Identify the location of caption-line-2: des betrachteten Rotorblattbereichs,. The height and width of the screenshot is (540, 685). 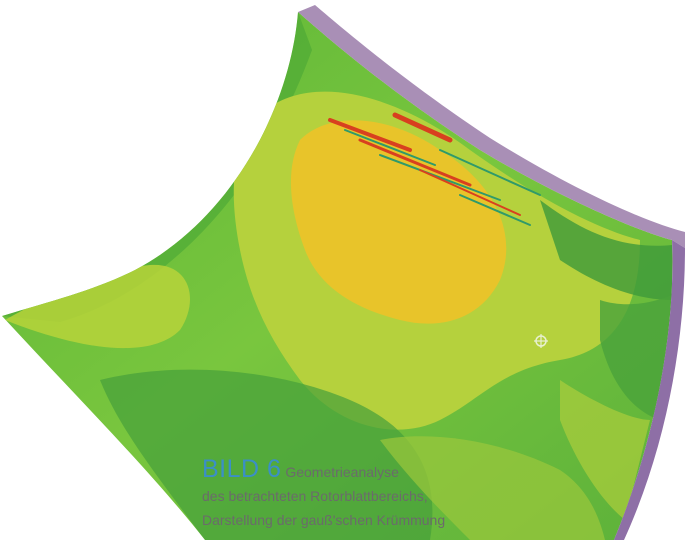
(315, 496).